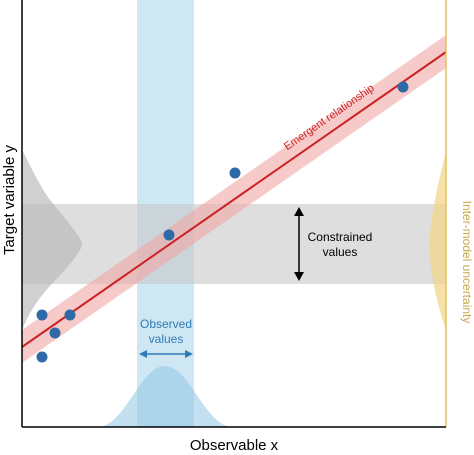 Image resolution: width=474 pixels, height=455 pixels. Describe the element at coordinates (340, 237) in the screenshot. I see `constrained-values-label: Constrained` at that location.